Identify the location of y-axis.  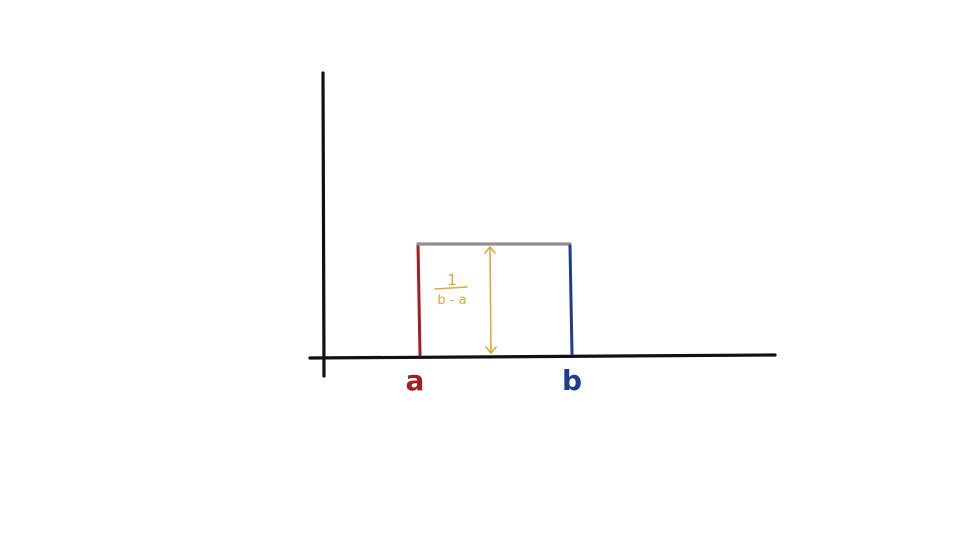
(323, 224).